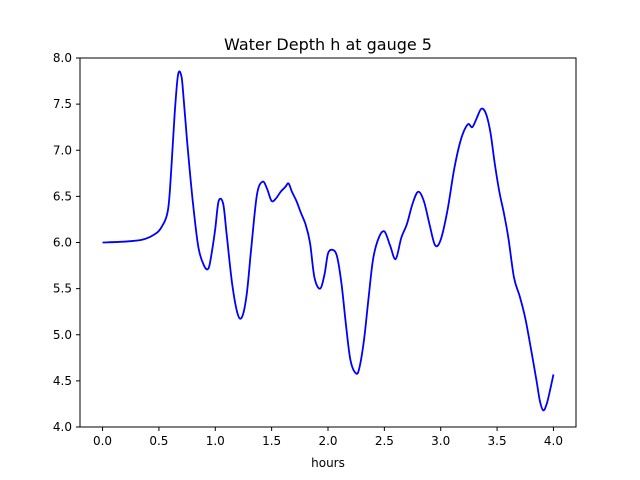  What do you see at coordinates (328, 44) in the screenshot?
I see `chart-title: Water Depth h at gauge 5` at bounding box center [328, 44].